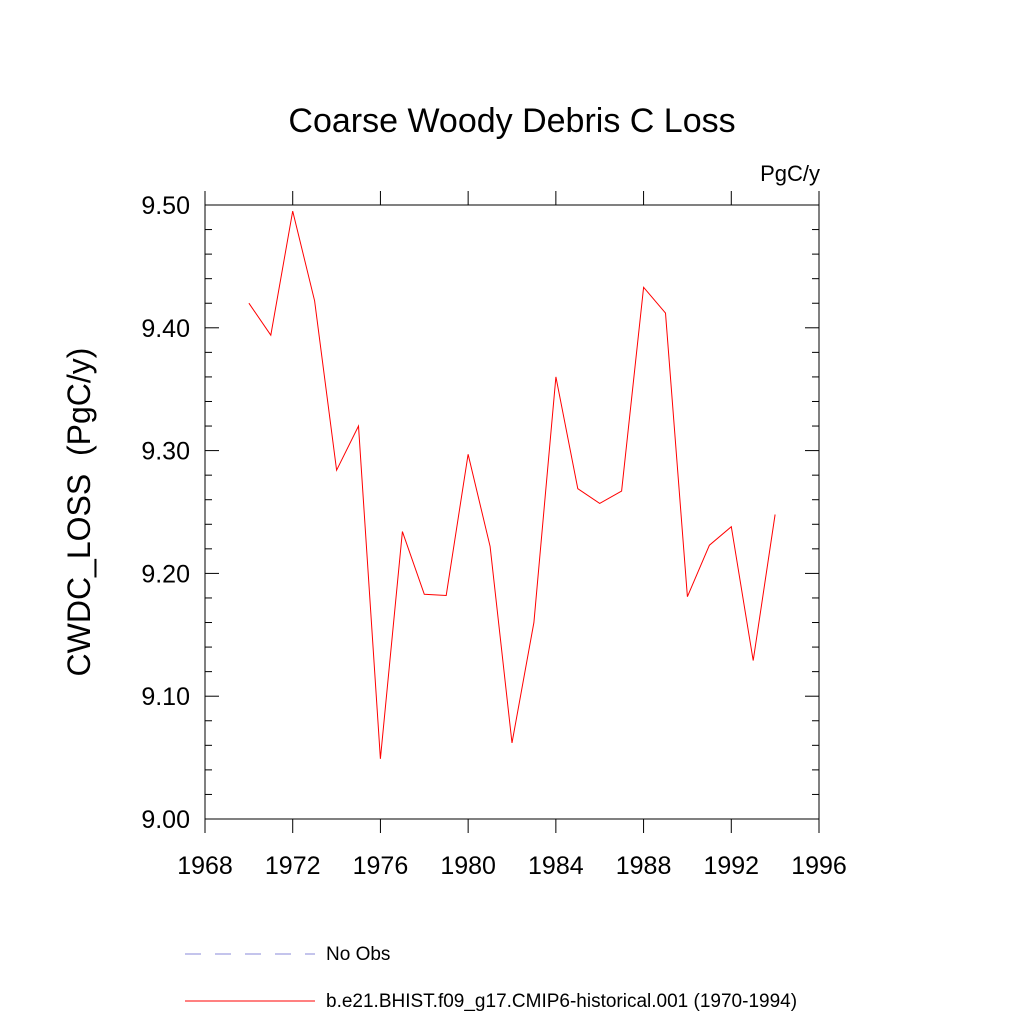 The height and width of the screenshot is (1024, 1024). Describe the element at coordinates (731, 866) in the screenshot. I see `x-tick-label: 1992` at that location.